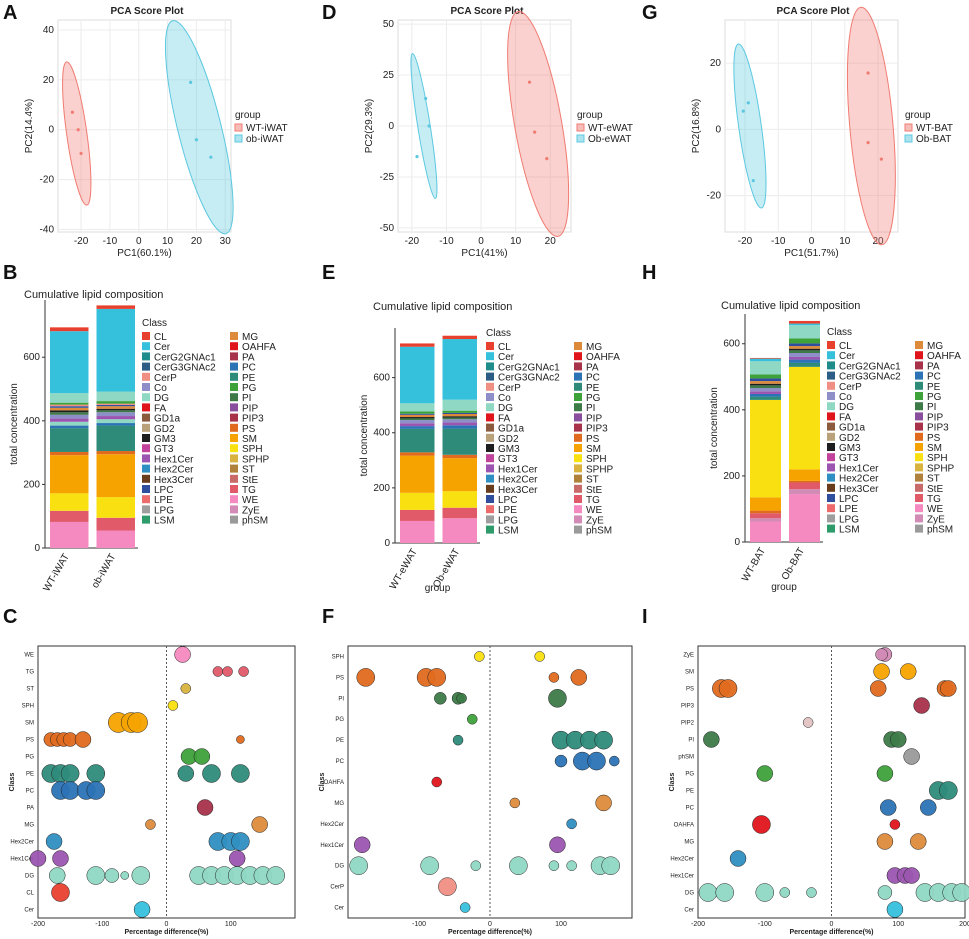 Image resolution: width=969 pixels, height=939 pixels. Describe the element at coordinates (689, 843) in the screenshot. I see `y-tick-label: MG` at that location.